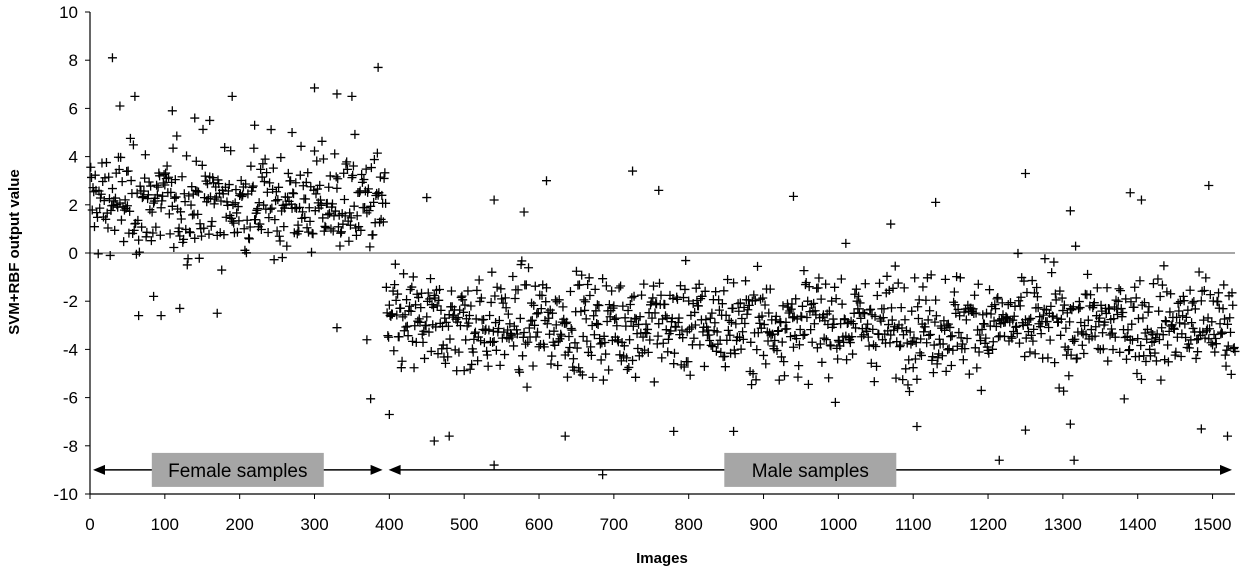  What do you see at coordinates (838, 524) in the screenshot?
I see `x-tick-label: 1000` at bounding box center [838, 524].